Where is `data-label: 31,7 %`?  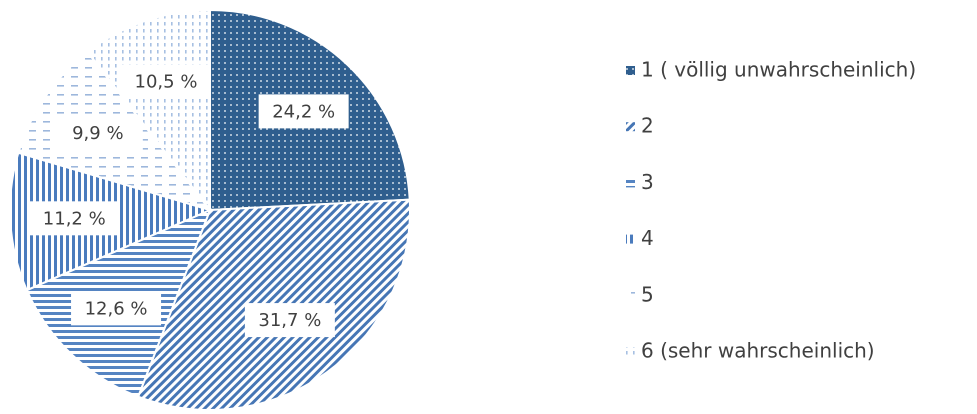 data-label: 31,7 % is located at coordinates (289, 320).